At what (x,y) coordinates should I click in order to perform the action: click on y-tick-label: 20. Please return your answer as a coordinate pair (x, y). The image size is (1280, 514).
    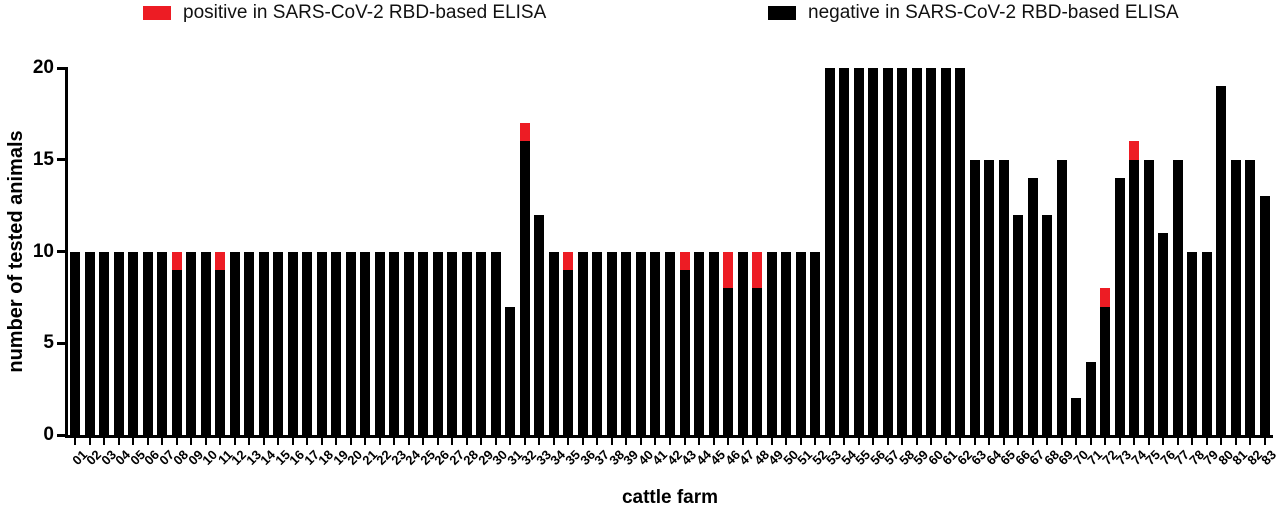
    Looking at the image, I should click on (43, 67).